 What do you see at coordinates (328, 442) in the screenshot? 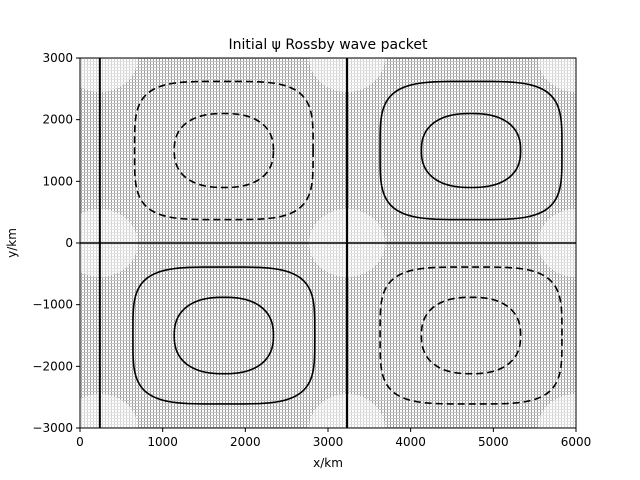
I see `x-tick-label: 3000` at bounding box center [328, 442].